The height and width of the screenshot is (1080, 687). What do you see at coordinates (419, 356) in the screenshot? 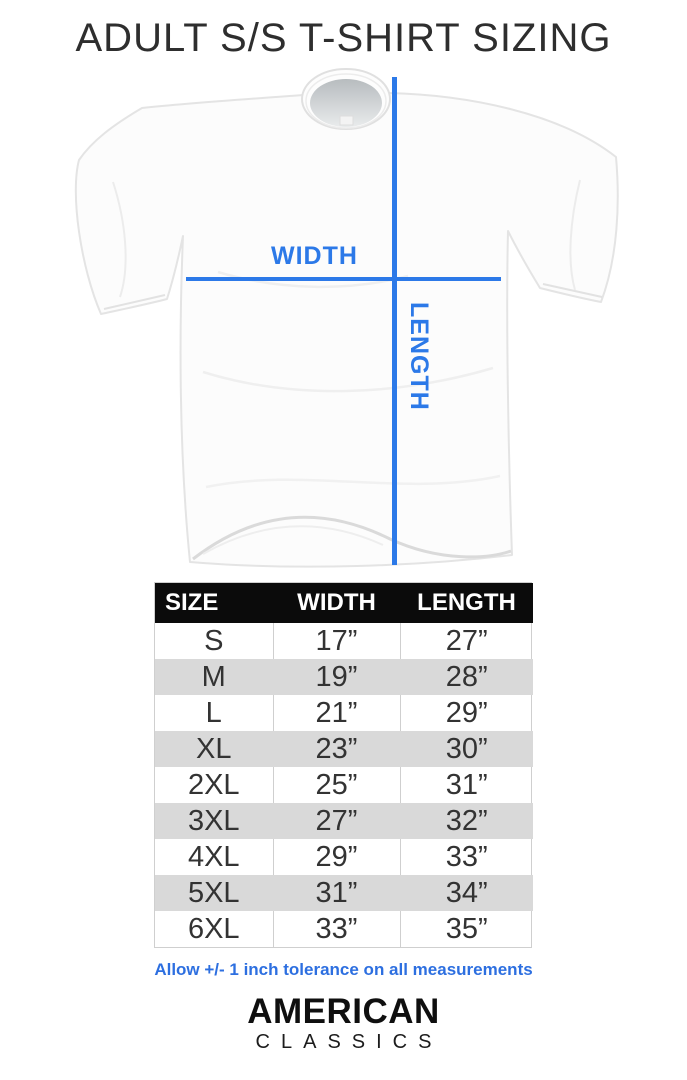
I see `length-label: LENGTH` at bounding box center [419, 356].